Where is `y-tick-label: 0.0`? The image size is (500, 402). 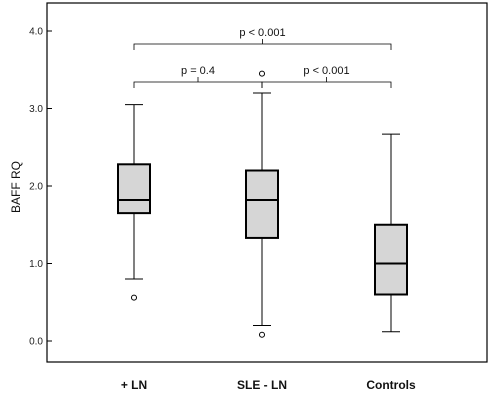
y-tick-label: 0.0 is located at coordinates (36, 342).